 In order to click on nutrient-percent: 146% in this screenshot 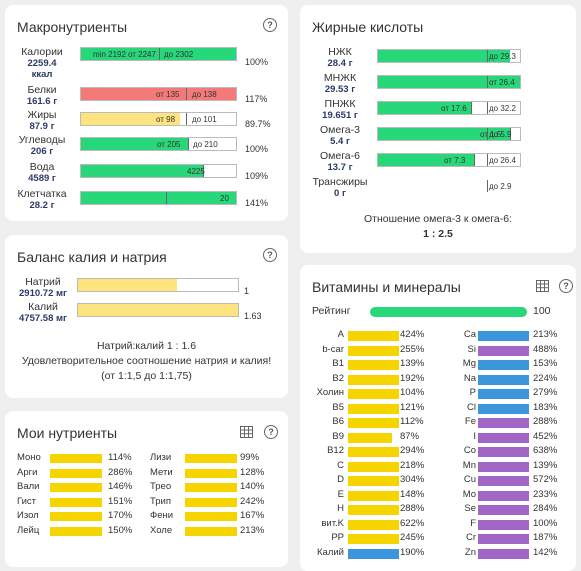, I will do `click(120, 486)`.